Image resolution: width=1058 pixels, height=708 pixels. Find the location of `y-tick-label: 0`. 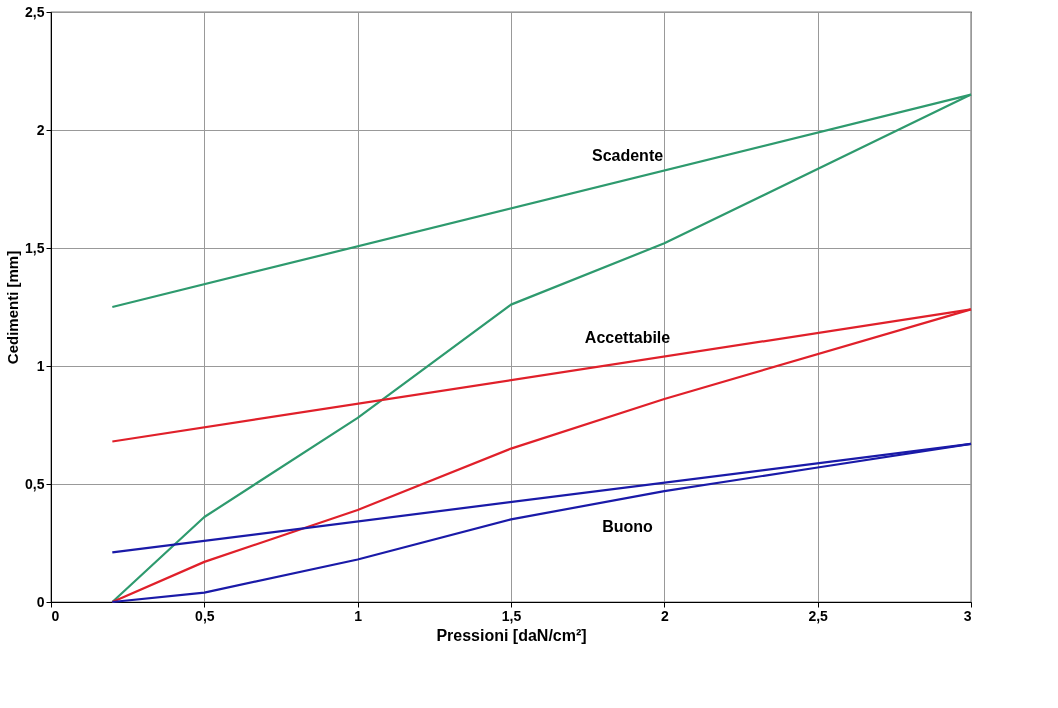

y-tick-label: 0 is located at coordinates (40, 601).